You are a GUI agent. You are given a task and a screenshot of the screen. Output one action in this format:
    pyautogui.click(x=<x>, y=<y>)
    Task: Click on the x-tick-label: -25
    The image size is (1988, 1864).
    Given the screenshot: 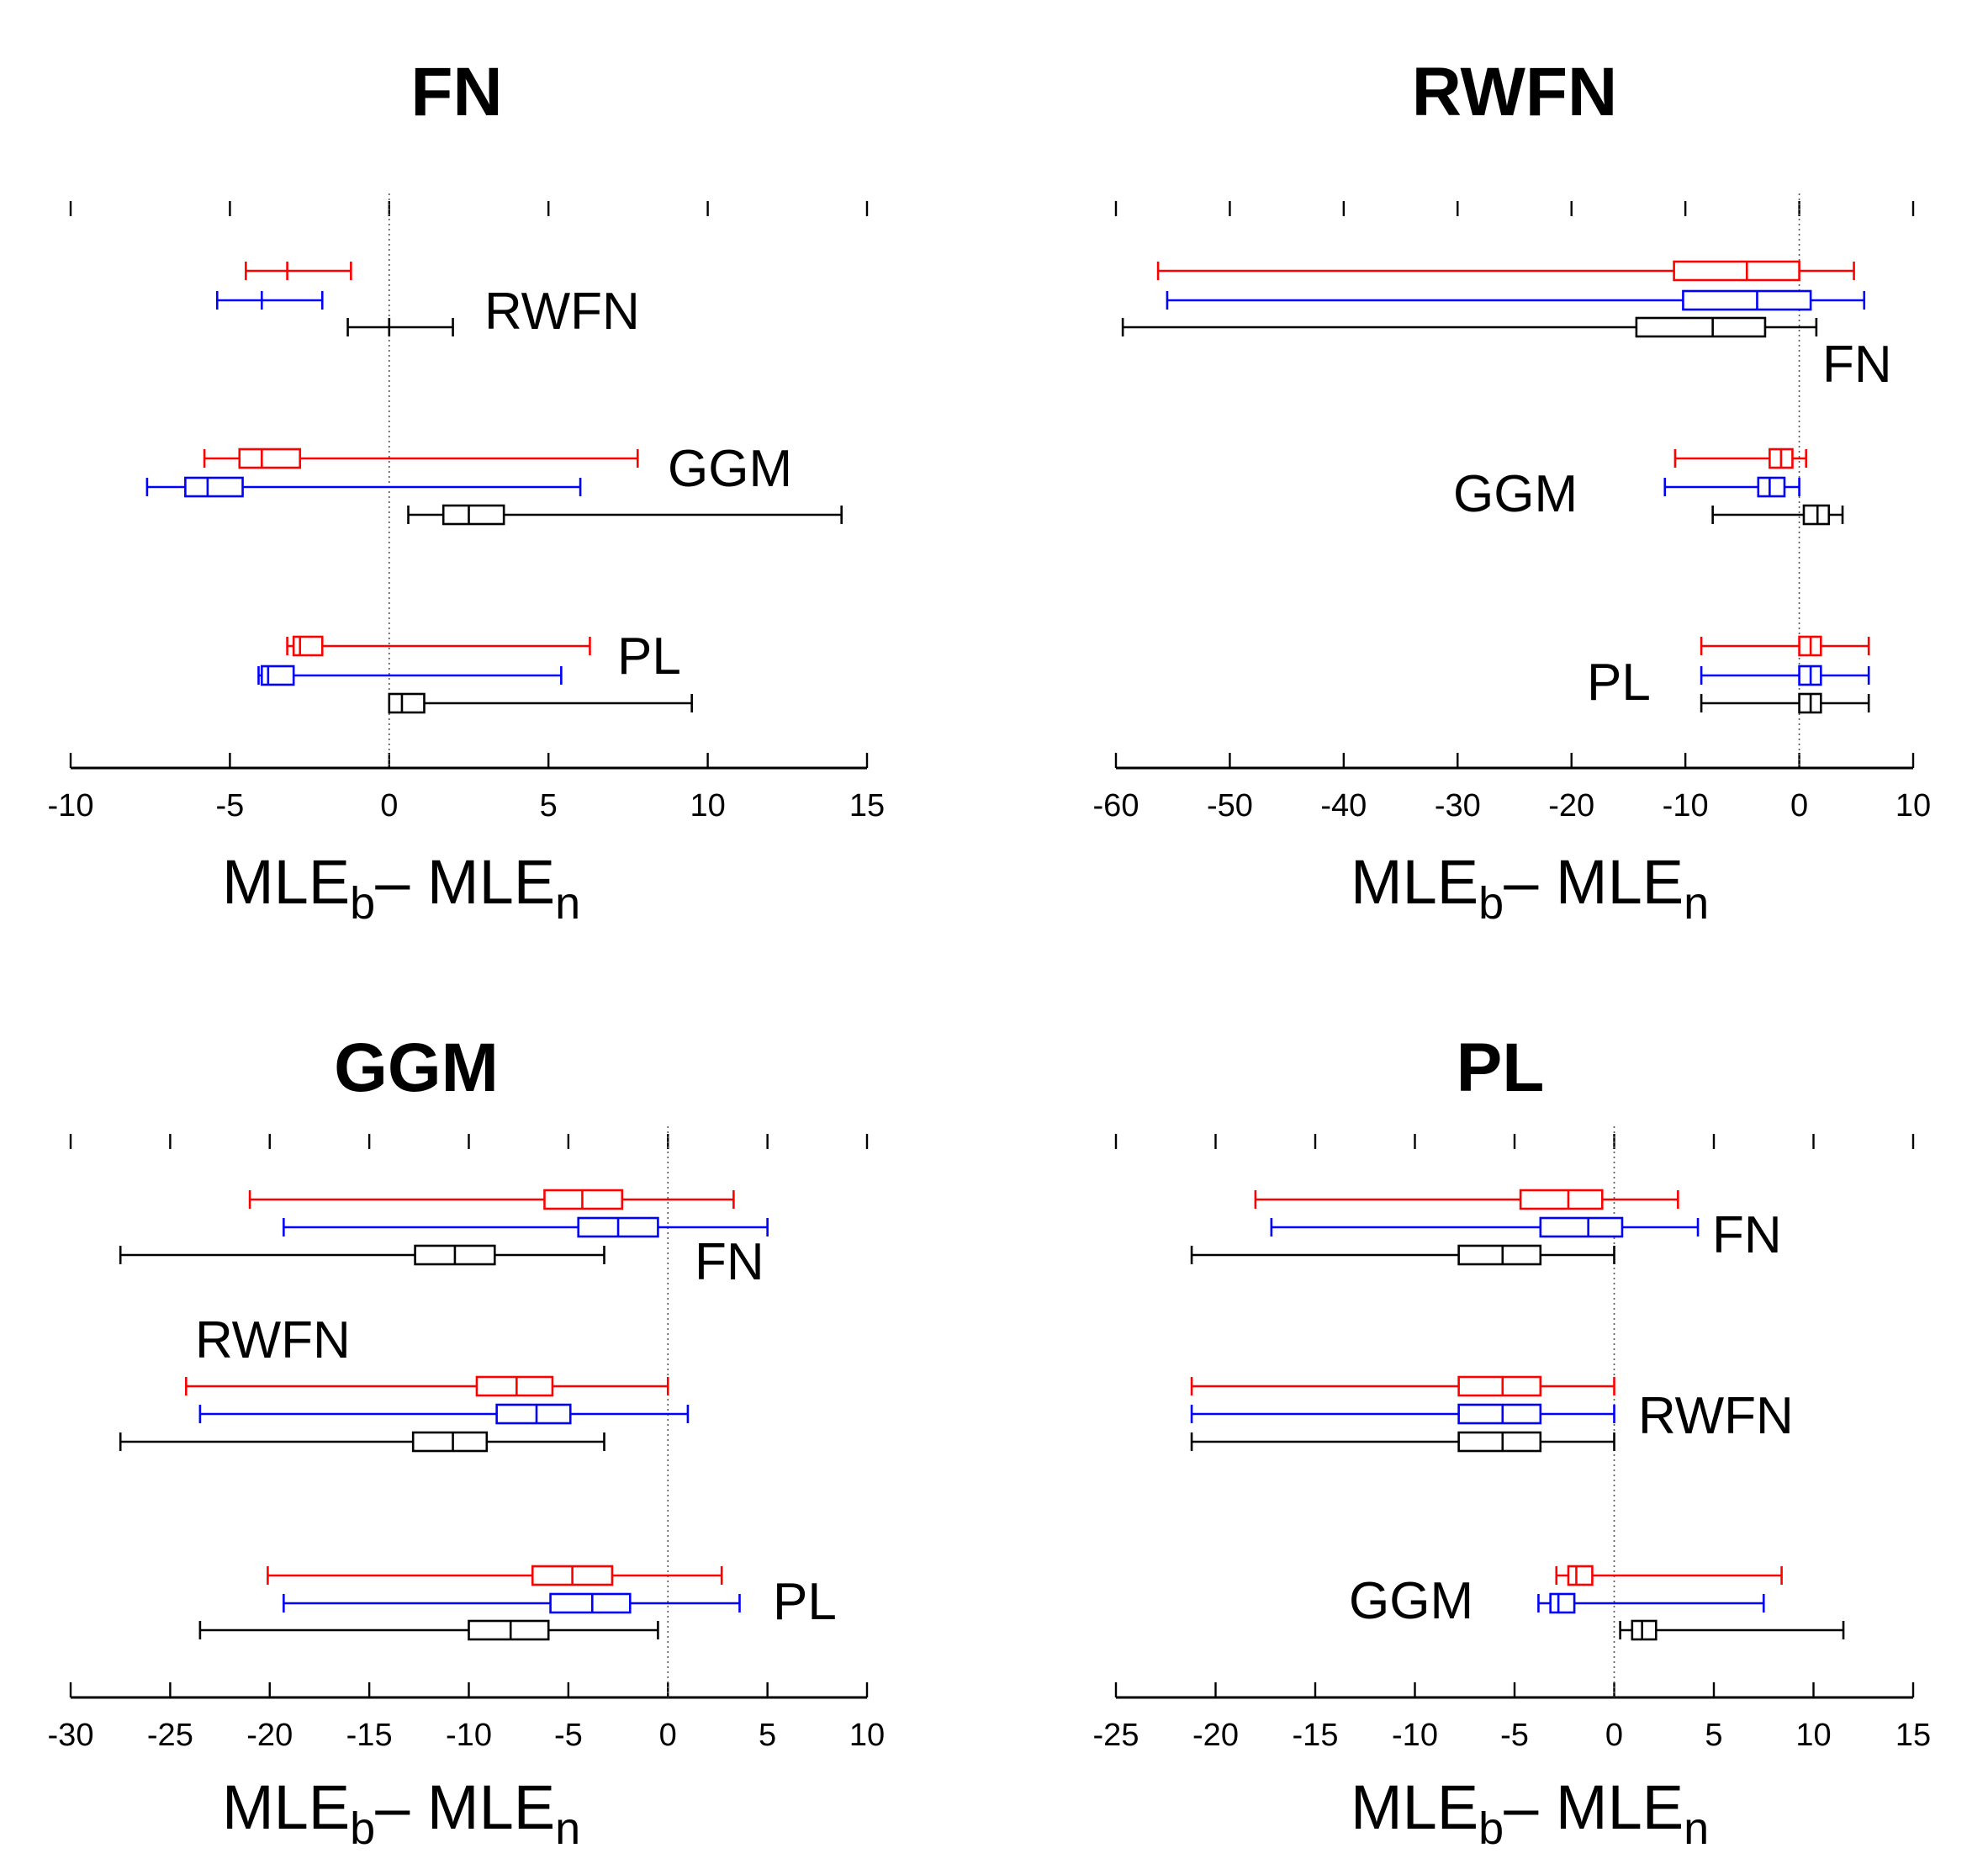 What is the action you would take?
    pyautogui.click(x=1116, y=1735)
    